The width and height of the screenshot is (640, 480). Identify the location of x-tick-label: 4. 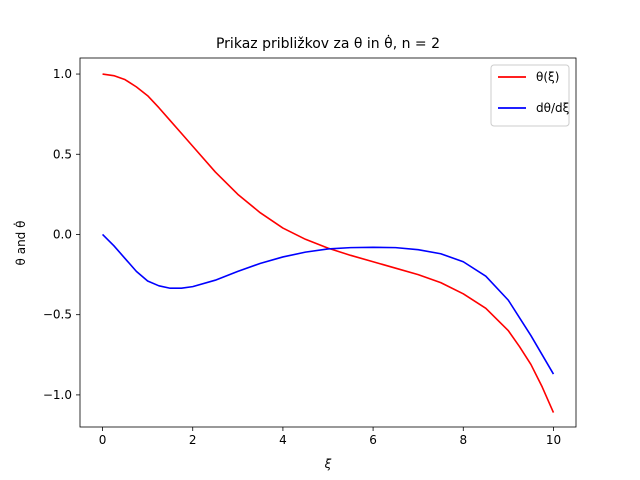
(283, 440).